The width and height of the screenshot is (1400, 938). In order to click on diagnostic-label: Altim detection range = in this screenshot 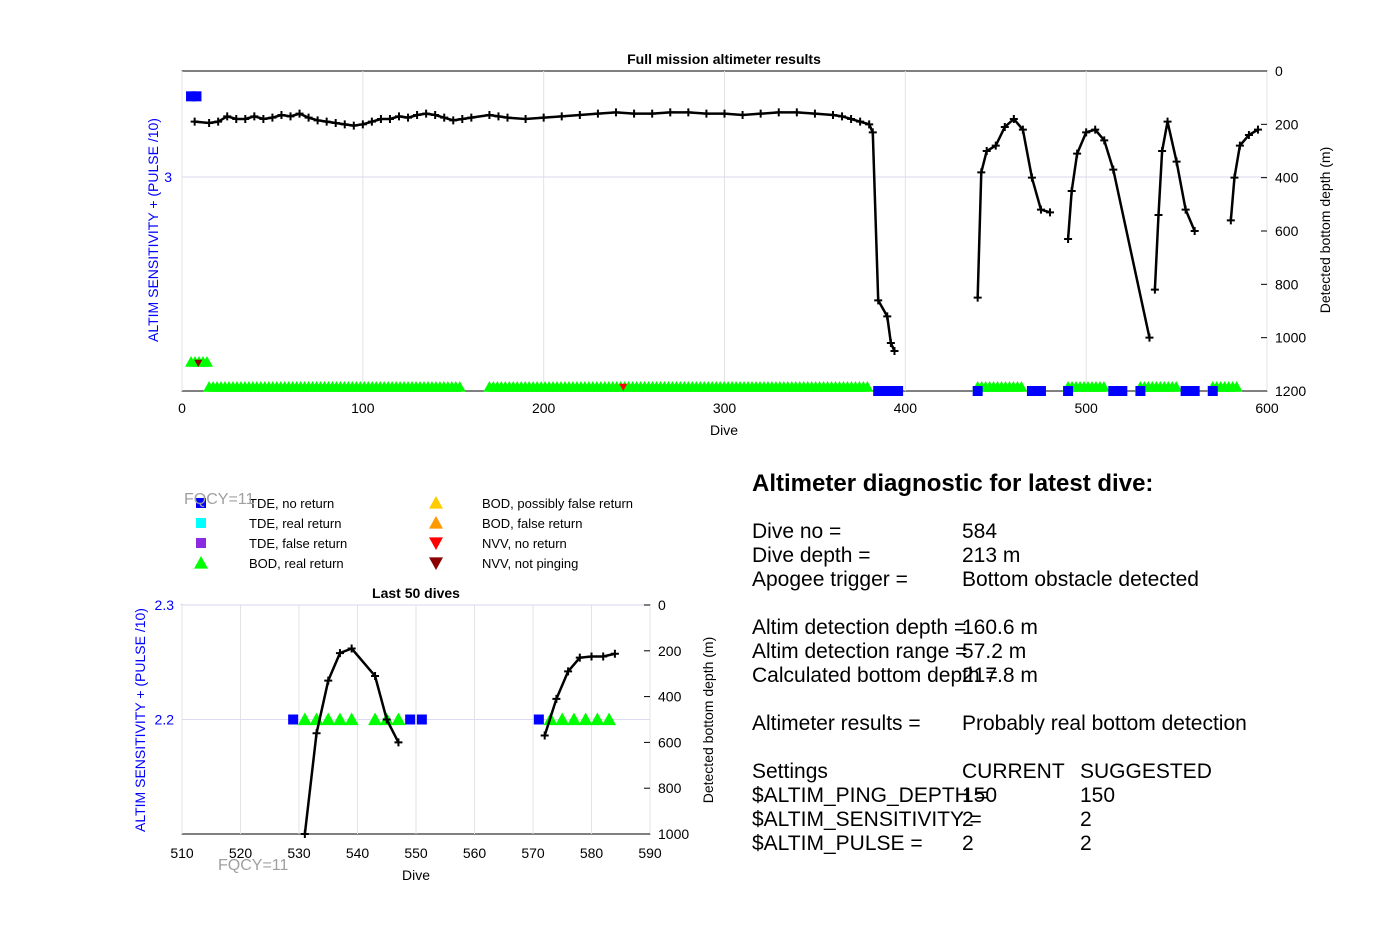, I will do `click(860, 651)`.